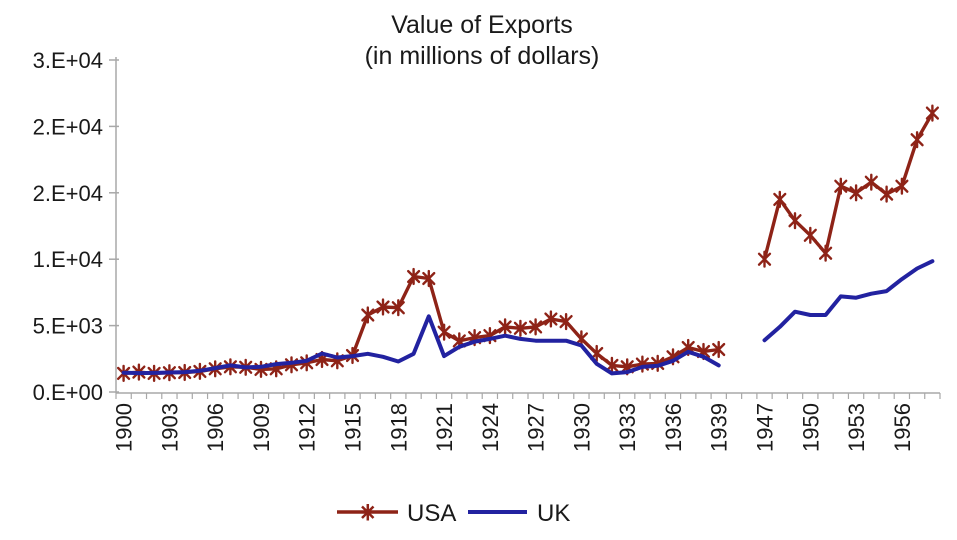 The image size is (957, 540). I want to click on legend-uk-label: UK, so click(553, 513).